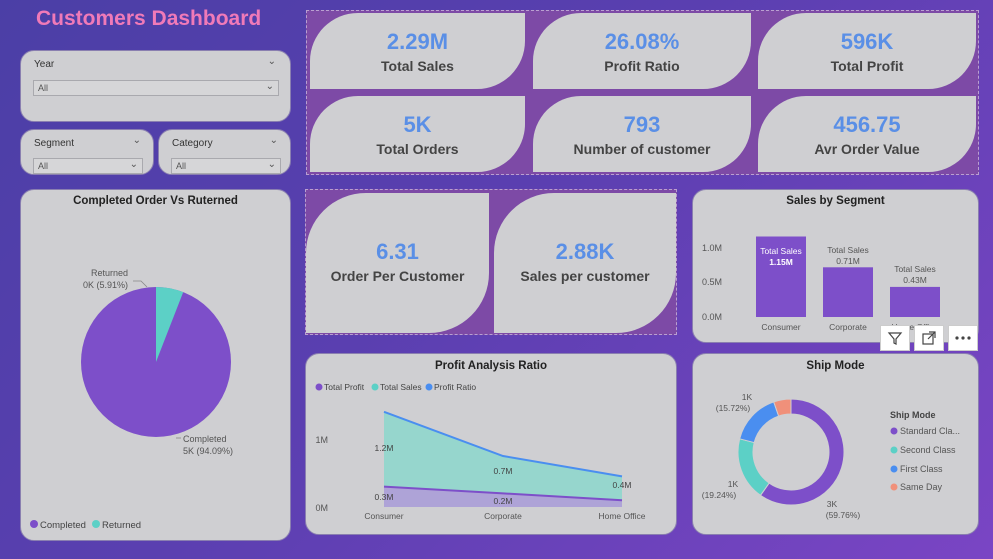 Image resolution: width=993 pixels, height=559 pixels. I want to click on chart-title: Completed Order Vs Ruterned, so click(155, 201).